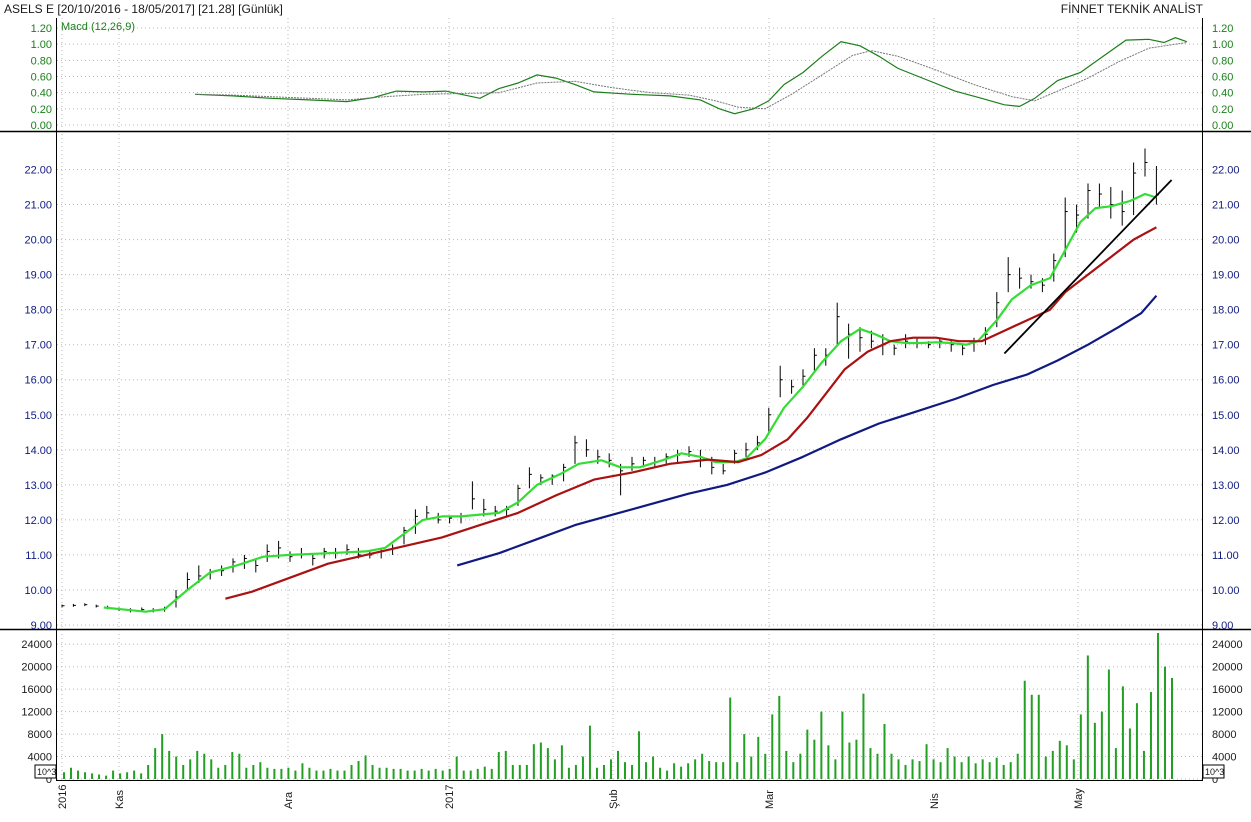  What do you see at coordinates (1226, 486) in the screenshot?
I see `price-ytick-right: 13.00` at bounding box center [1226, 486].